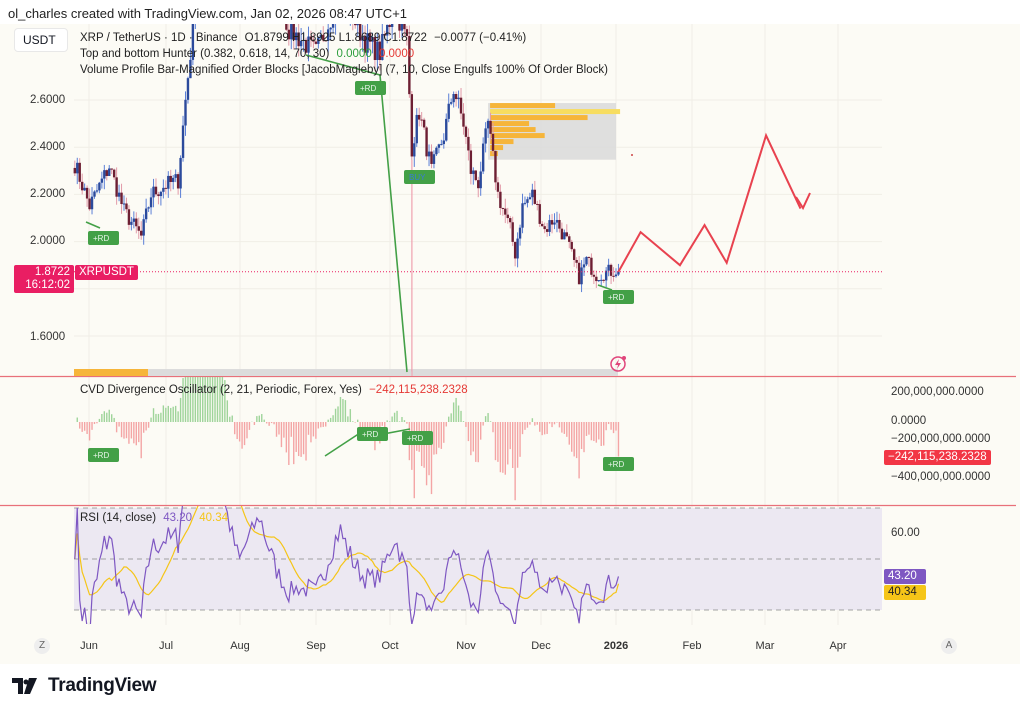 Image resolution: width=1024 pixels, height=713 pixels. I want to click on auto-scale-button: A, so click(949, 646).